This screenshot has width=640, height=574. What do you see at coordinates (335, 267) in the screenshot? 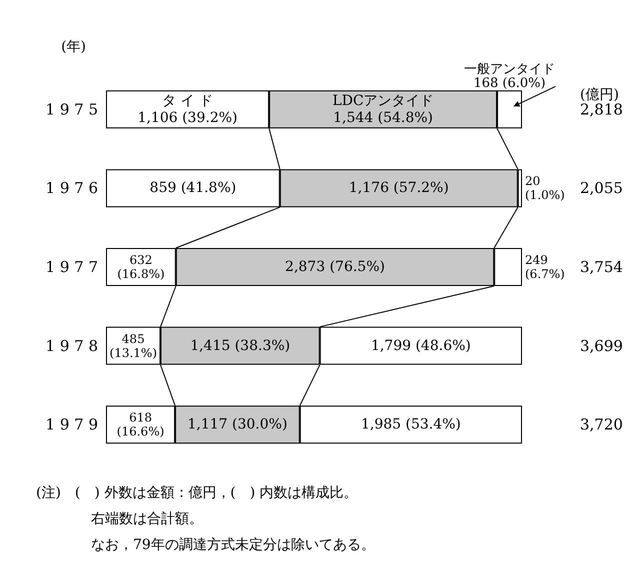
I see `data-label: 2,873 (76.5%)` at bounding box center [335, 267].